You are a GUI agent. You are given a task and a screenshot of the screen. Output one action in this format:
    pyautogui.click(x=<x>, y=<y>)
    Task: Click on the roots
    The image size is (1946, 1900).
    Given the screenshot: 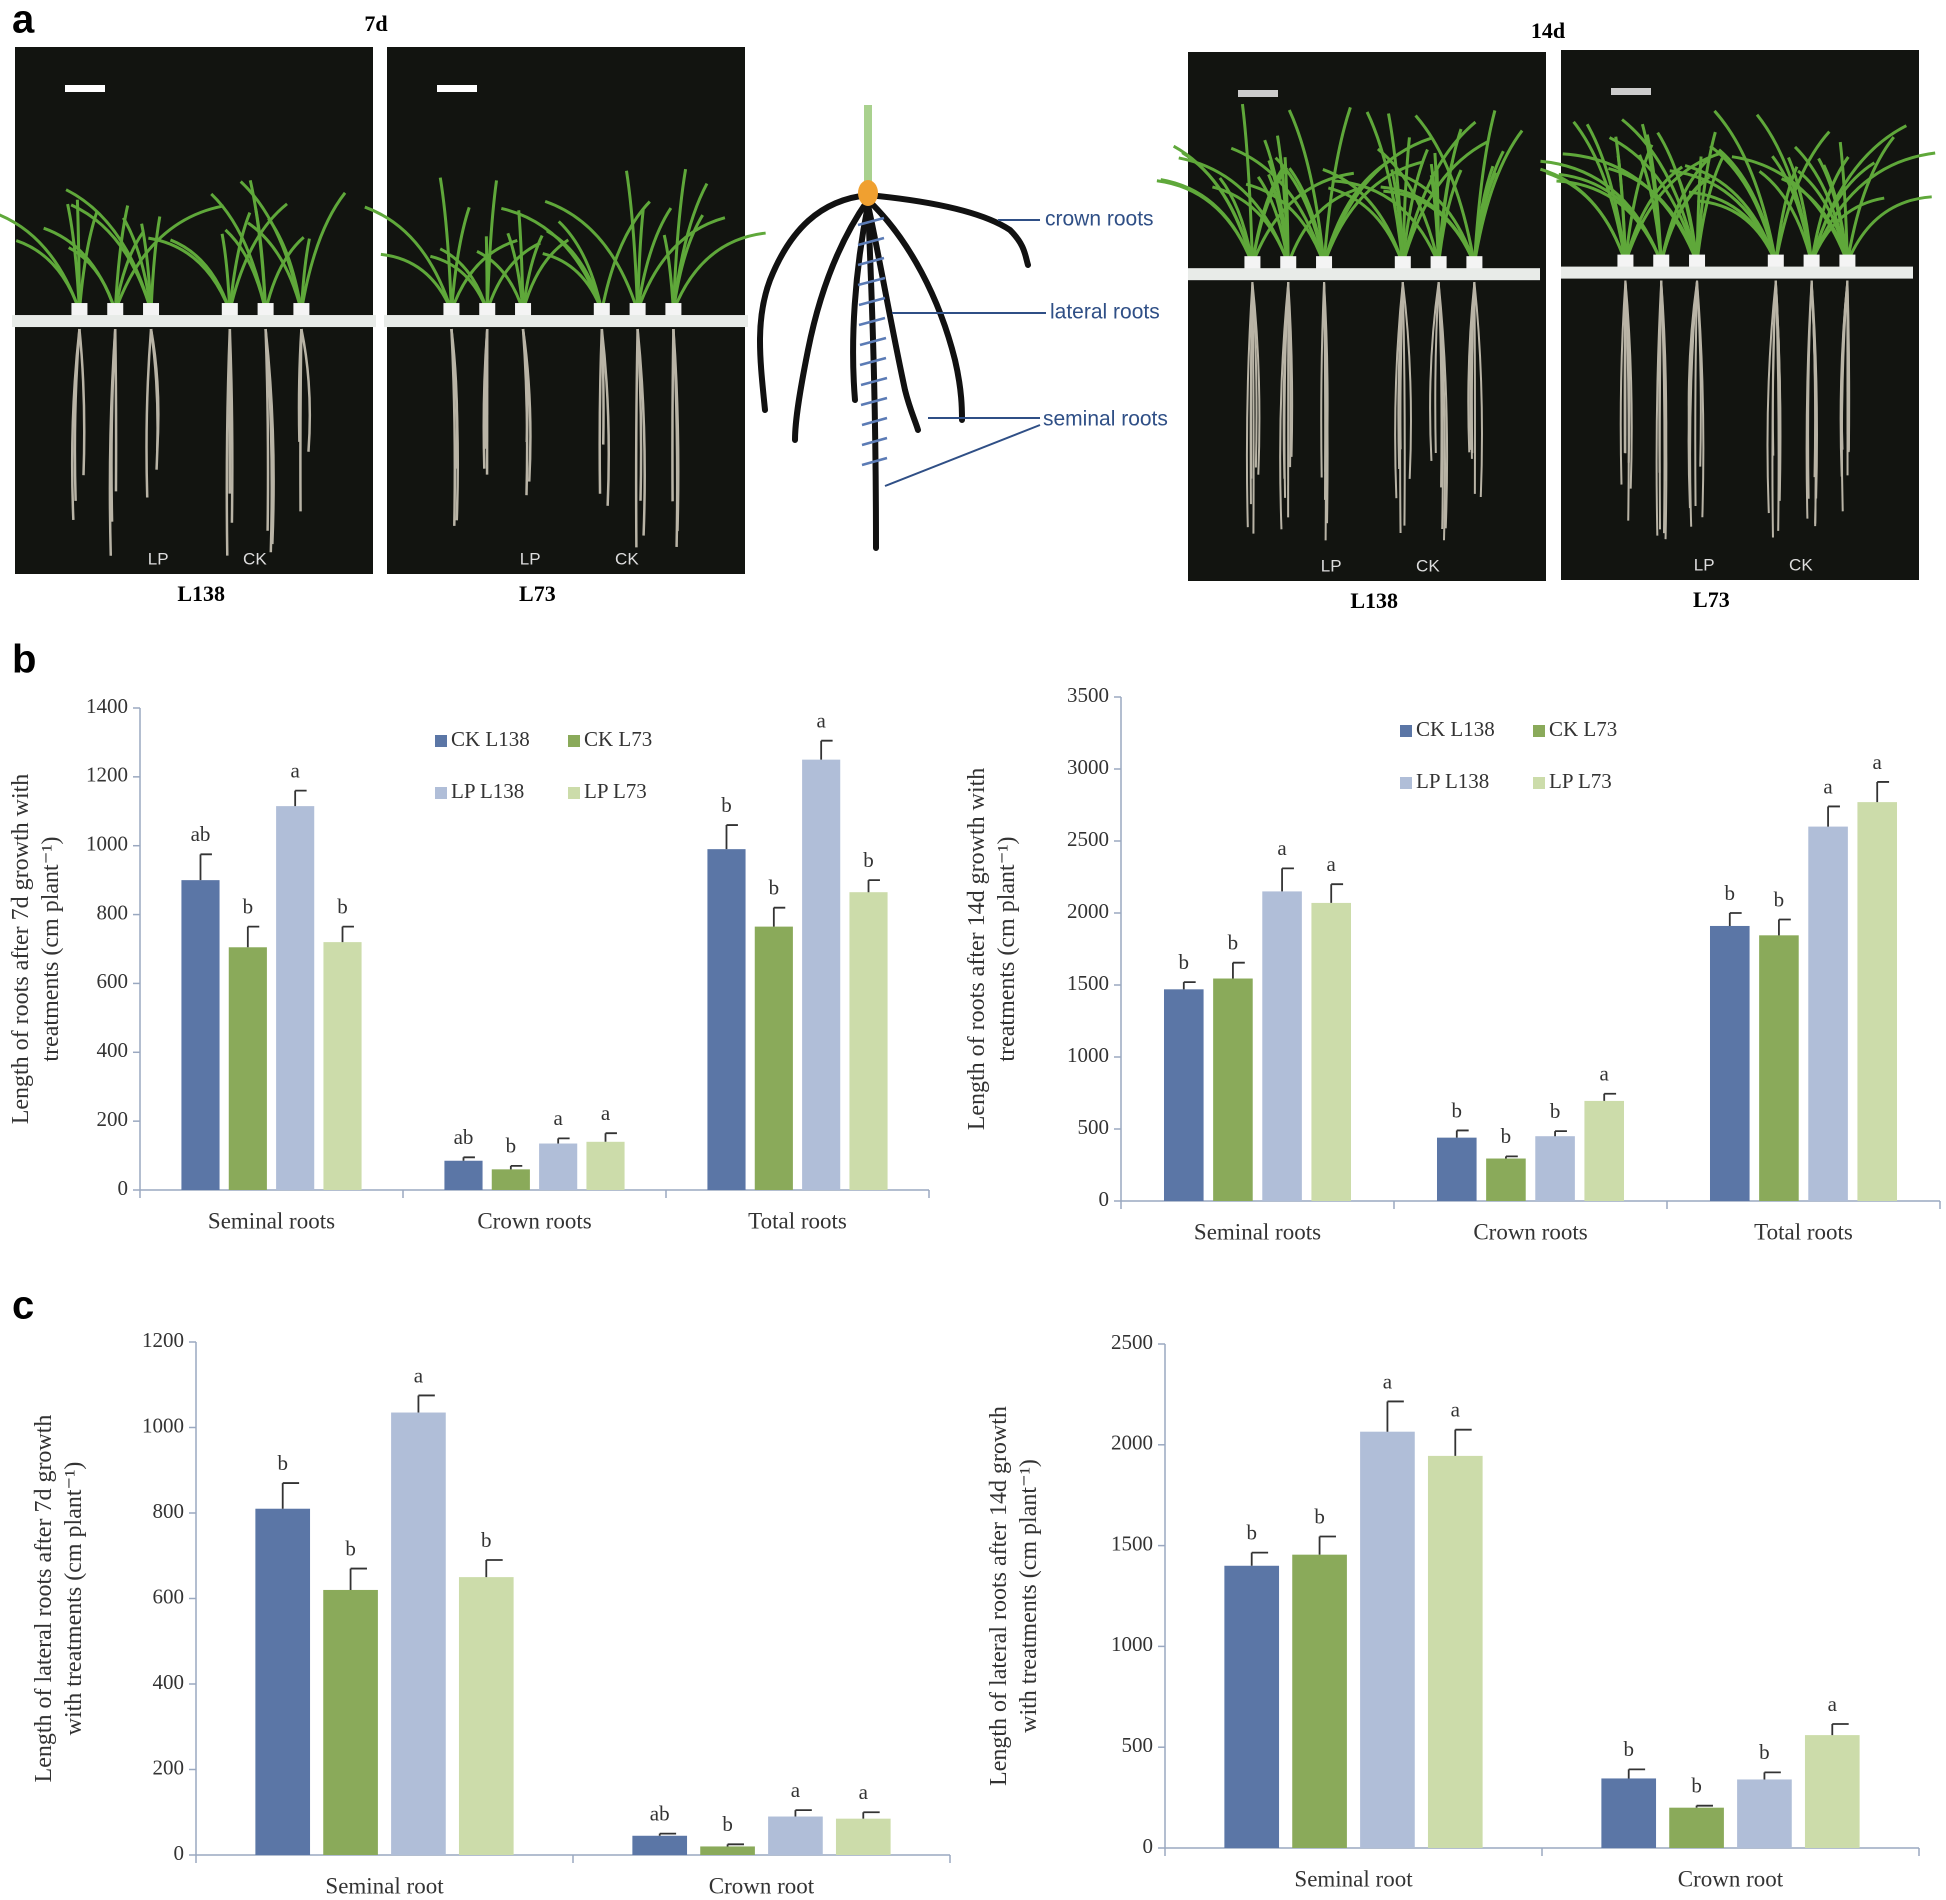 What is the action you would take?
    pyautogui.click(x=894, y=371)
    